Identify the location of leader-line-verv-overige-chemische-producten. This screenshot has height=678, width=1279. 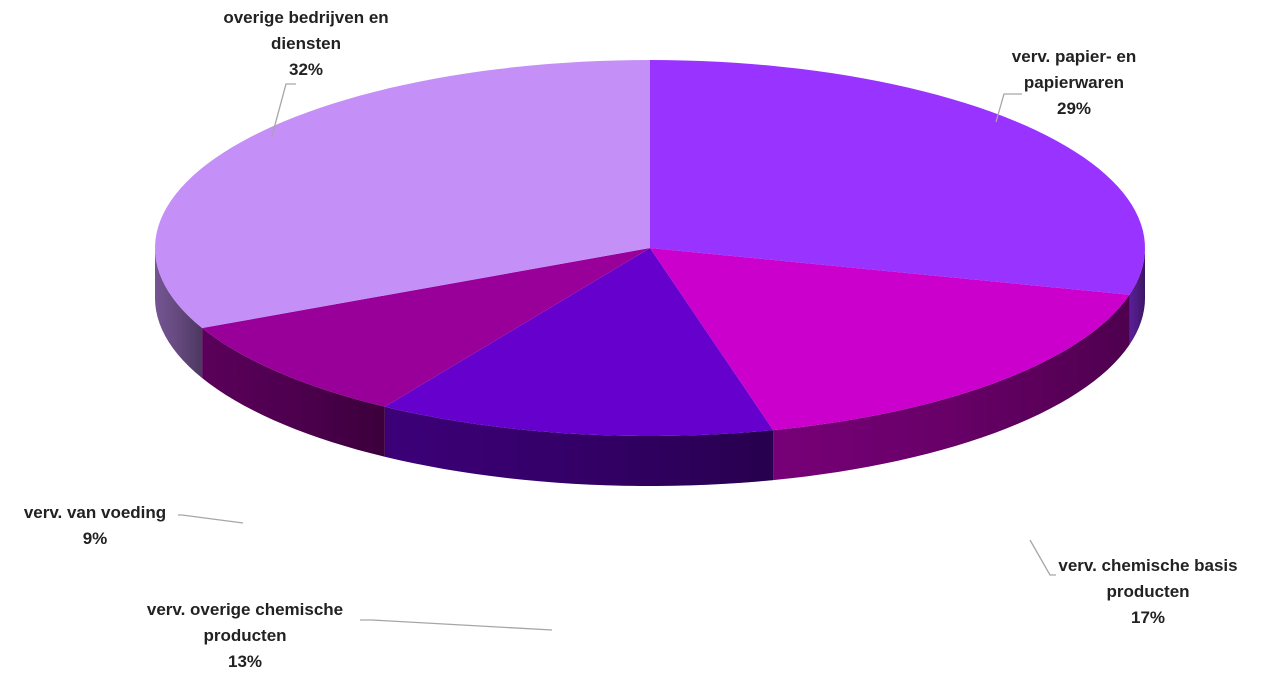
(456, 625).